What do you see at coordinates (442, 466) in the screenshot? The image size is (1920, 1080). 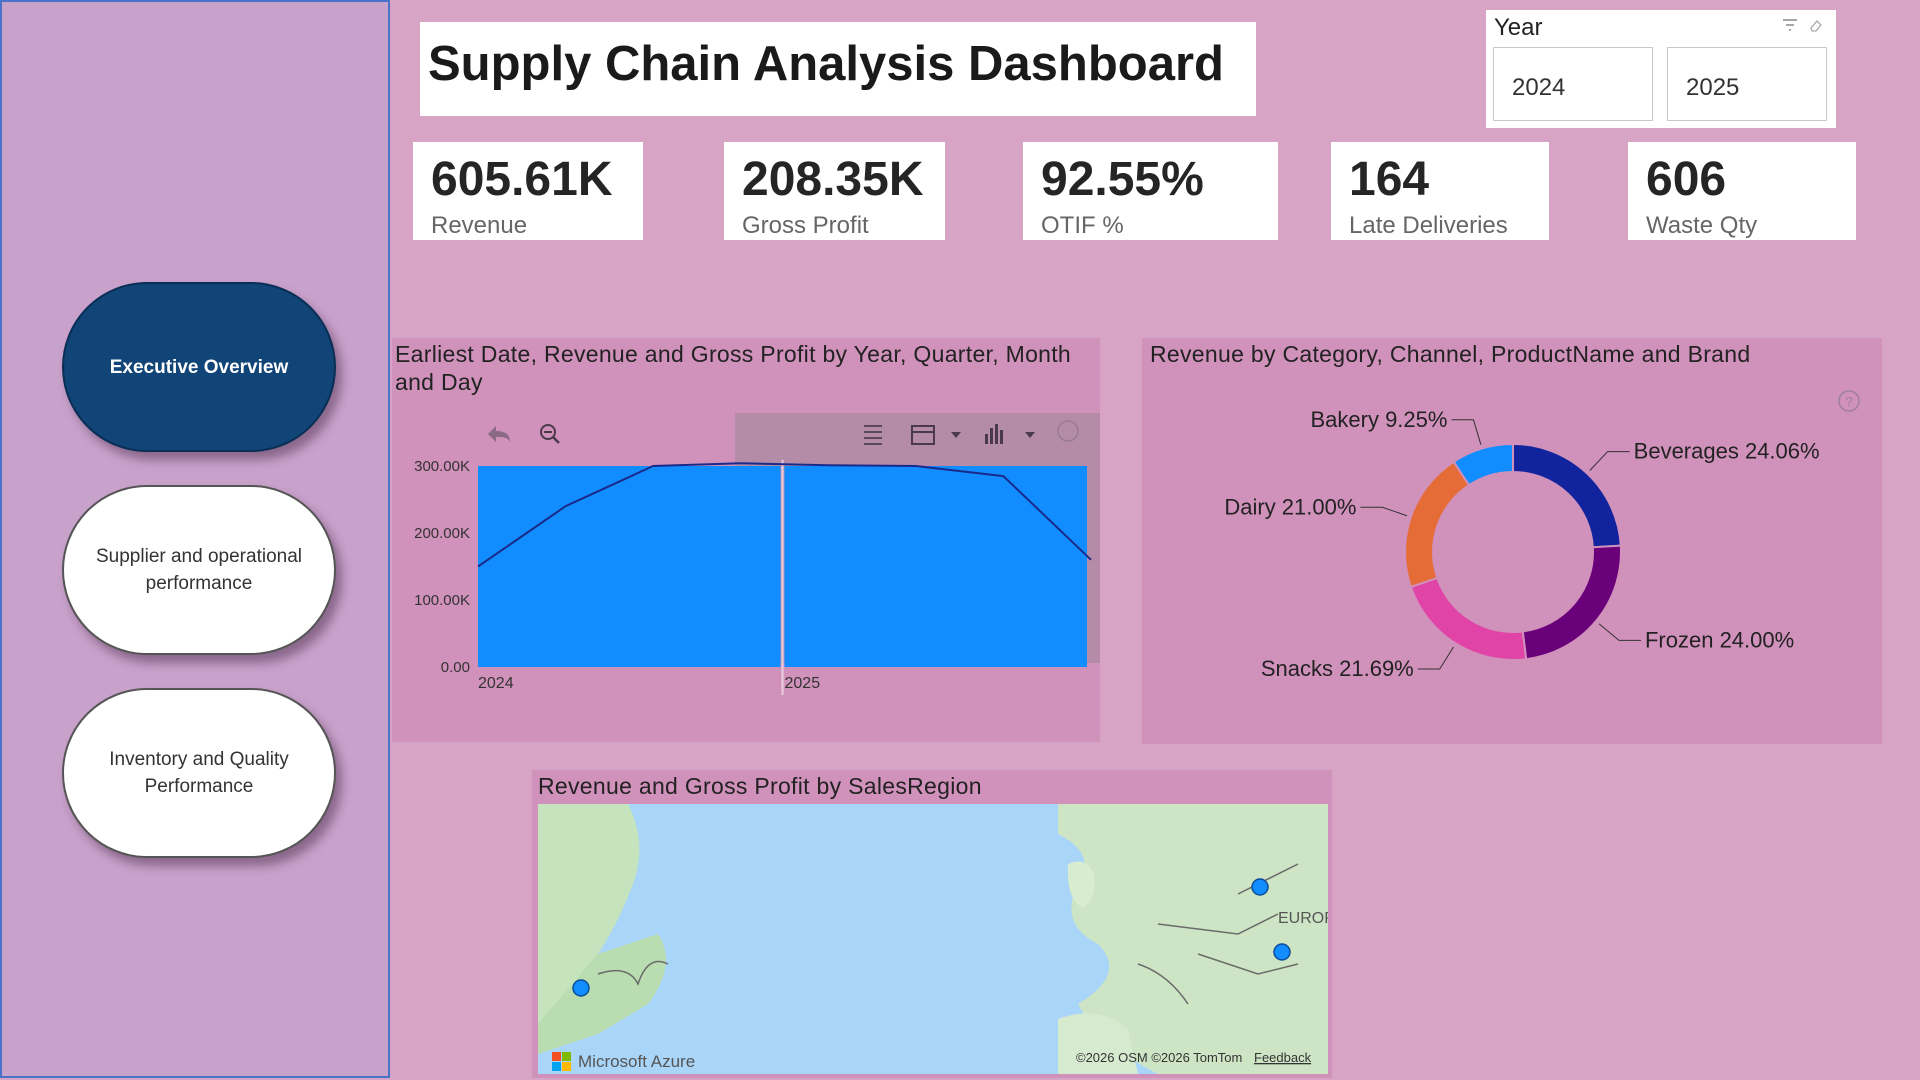 I see `y-tick-label: 300.00K` at bounding box center [442, 466].